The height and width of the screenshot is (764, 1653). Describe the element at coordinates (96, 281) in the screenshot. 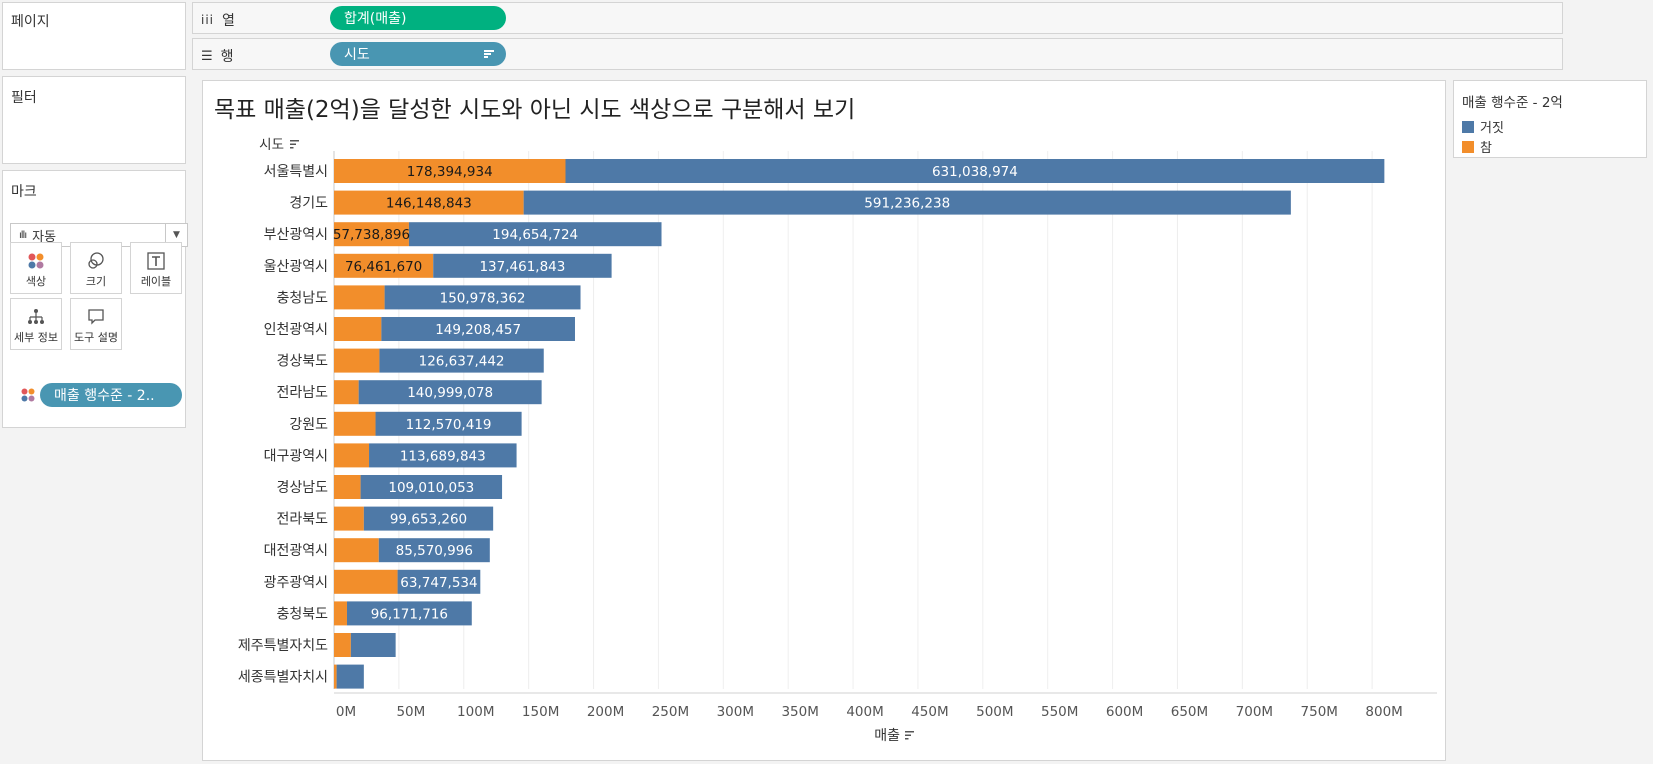

I see `size-button-label: 크기` at that location.